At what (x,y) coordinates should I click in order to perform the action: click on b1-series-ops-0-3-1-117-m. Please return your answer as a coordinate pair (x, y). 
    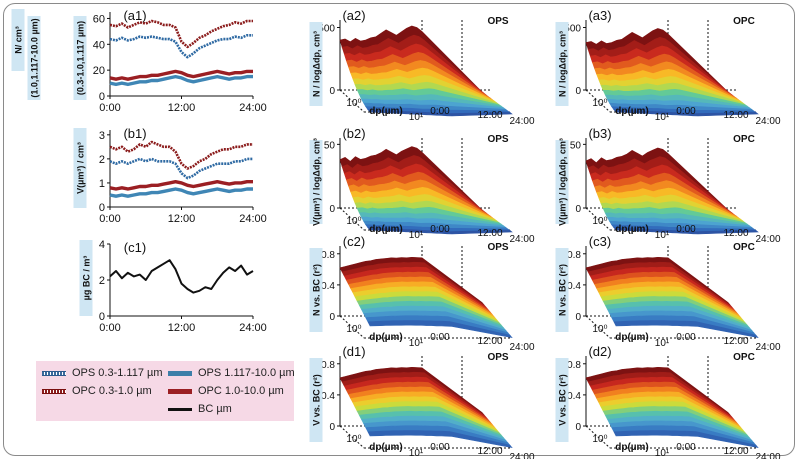
    Looking at the image, I should click on (181, 168).